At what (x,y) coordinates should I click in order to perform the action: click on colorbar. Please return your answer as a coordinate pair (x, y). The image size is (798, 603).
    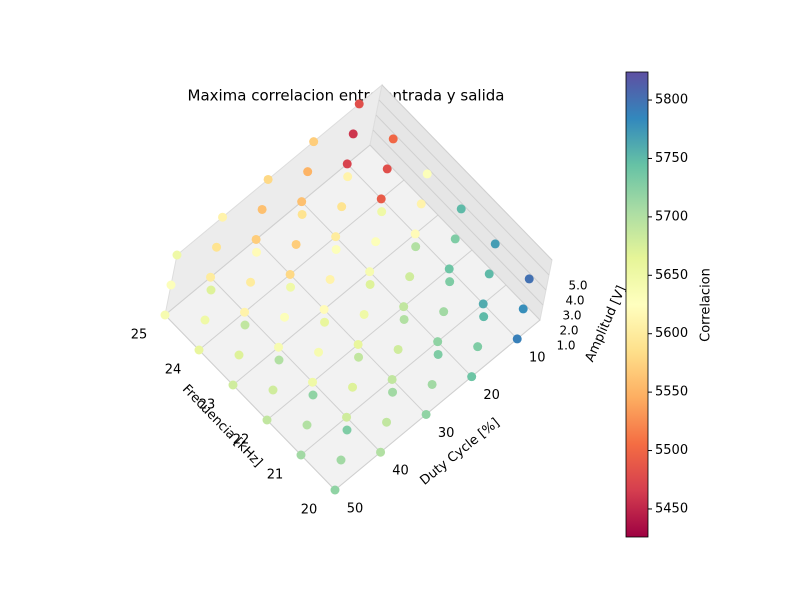
    Looking at the image, I should click on (637, 304).